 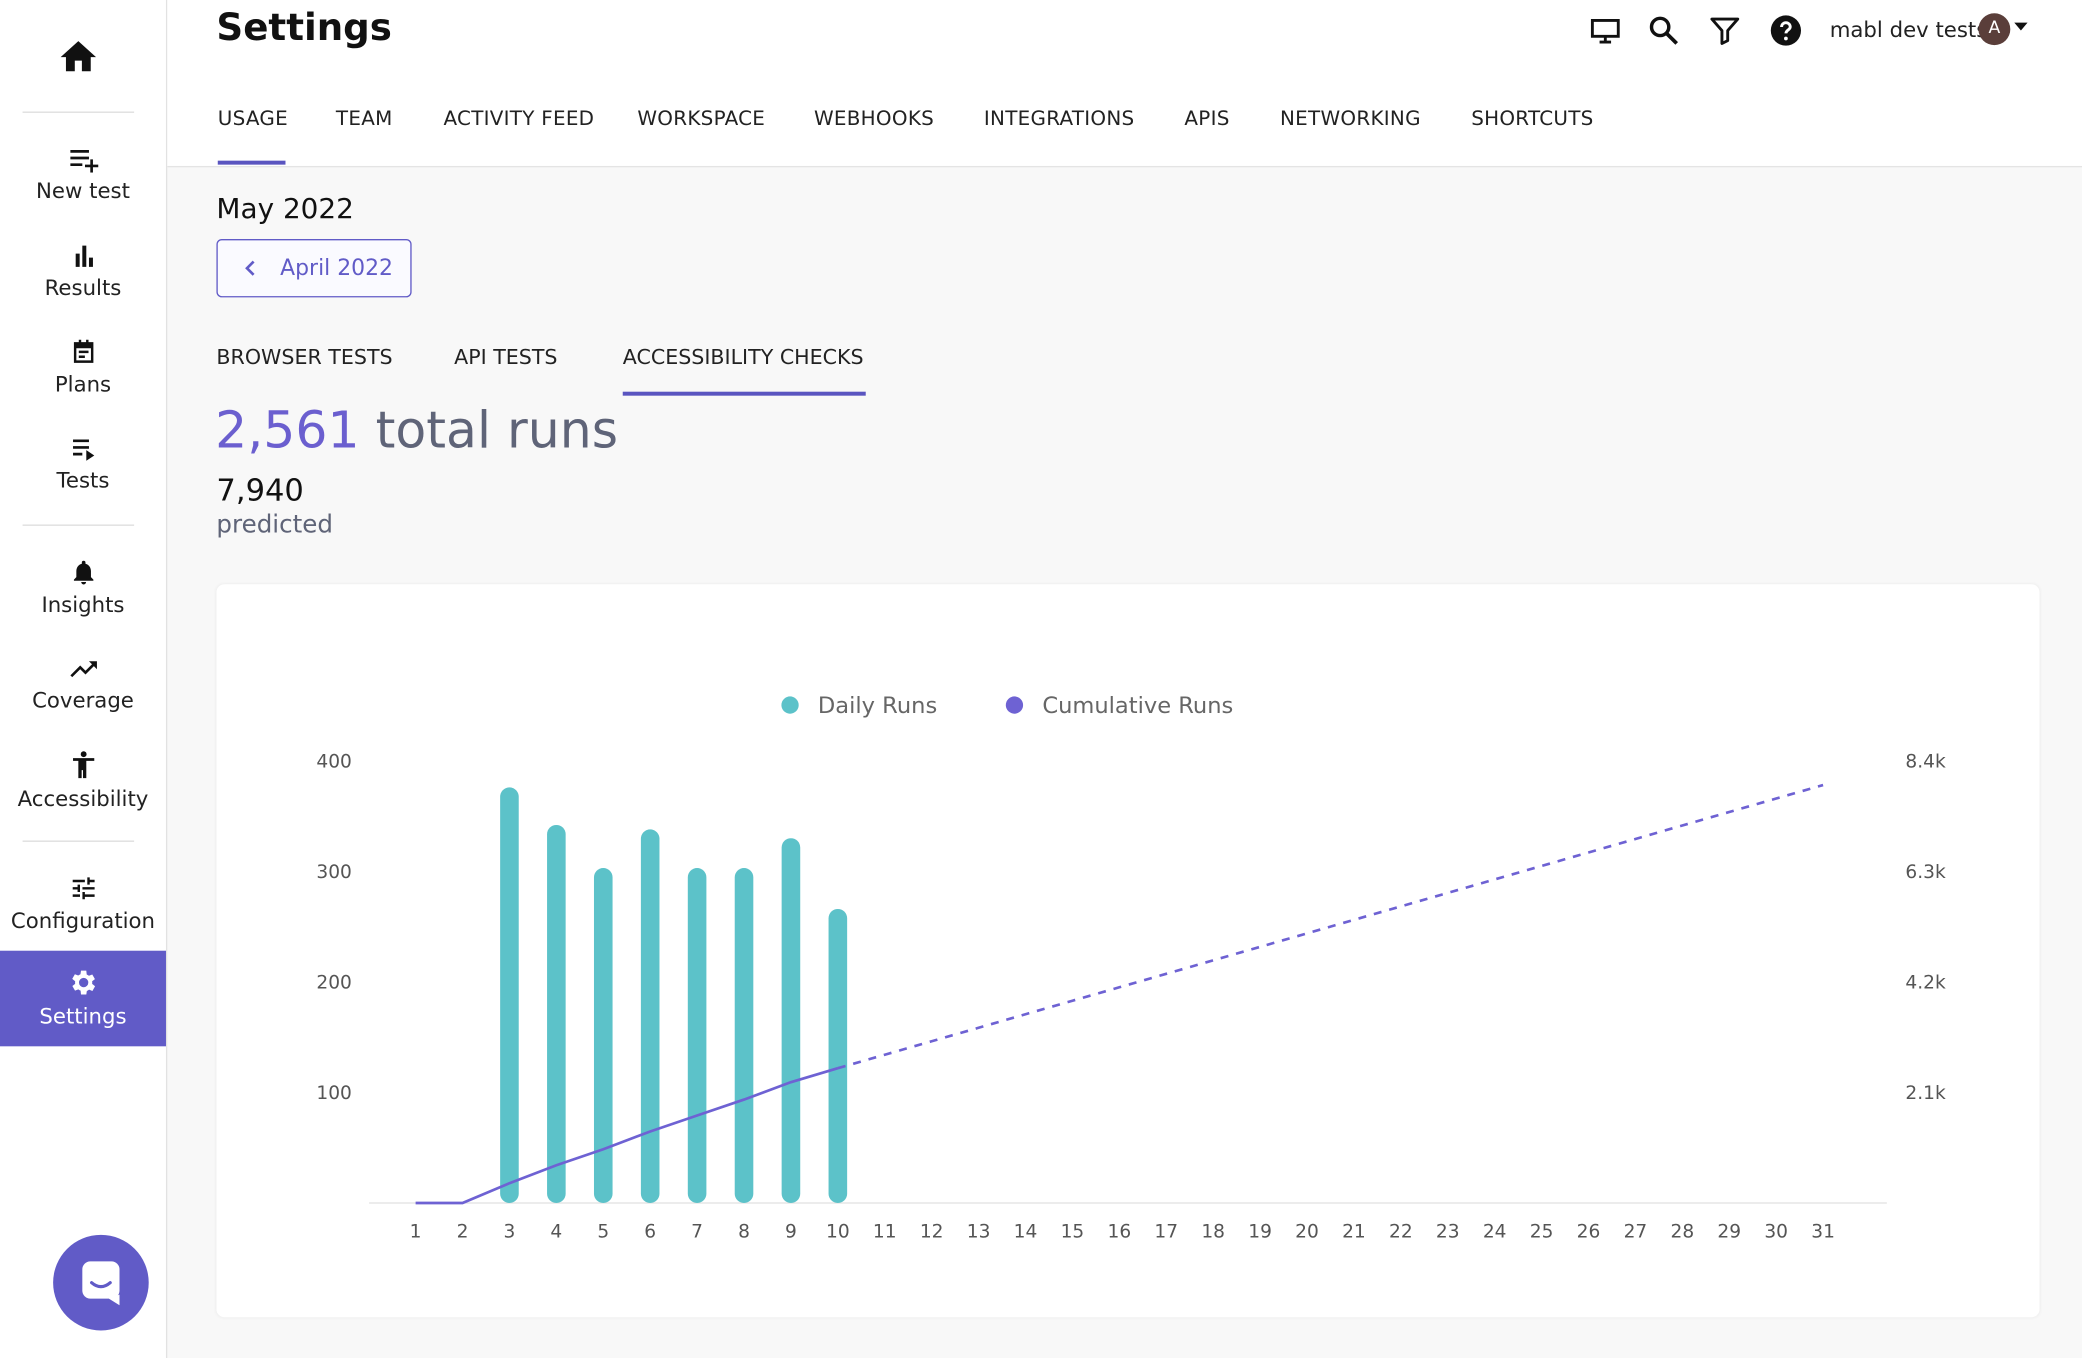 What do you see at coordinates (251, 162) in the screenshot?
I see `tab-indicator` at bounding box center [251, 162].